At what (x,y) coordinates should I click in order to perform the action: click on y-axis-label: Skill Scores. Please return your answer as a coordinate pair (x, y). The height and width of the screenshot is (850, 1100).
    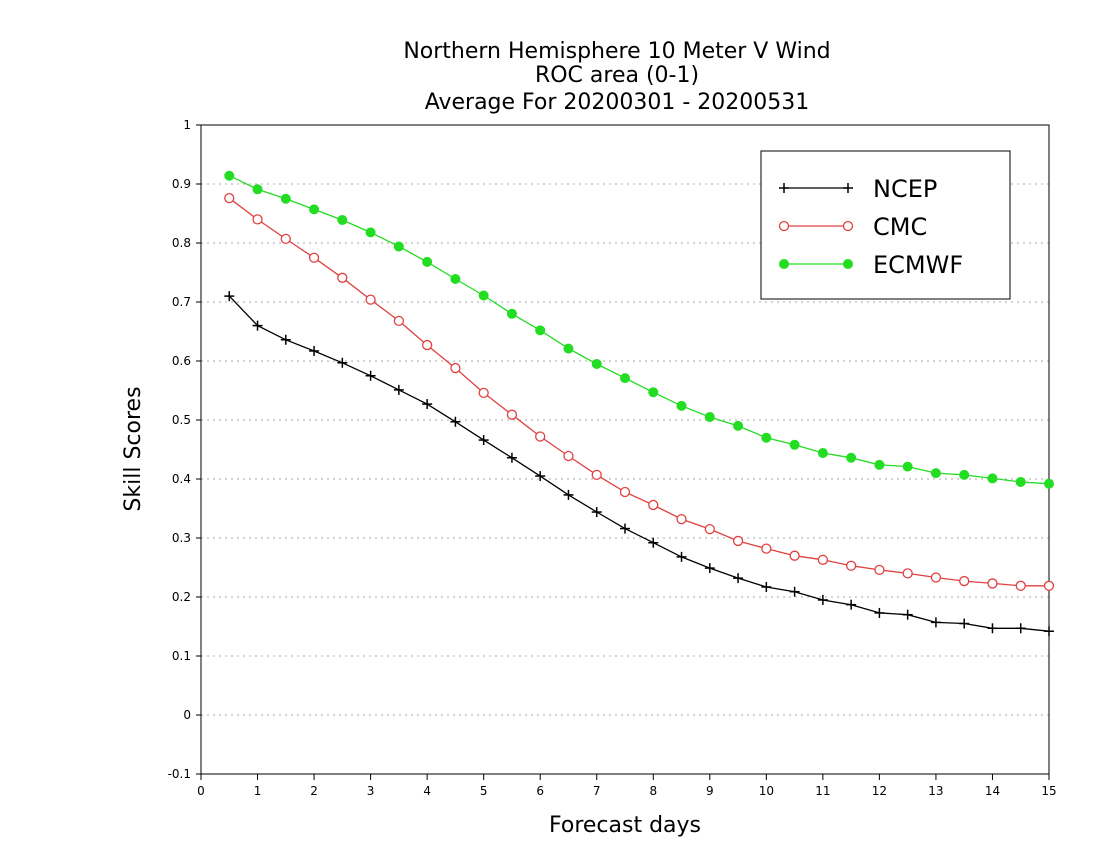
    Looking at the image, I should click on (133, 448).